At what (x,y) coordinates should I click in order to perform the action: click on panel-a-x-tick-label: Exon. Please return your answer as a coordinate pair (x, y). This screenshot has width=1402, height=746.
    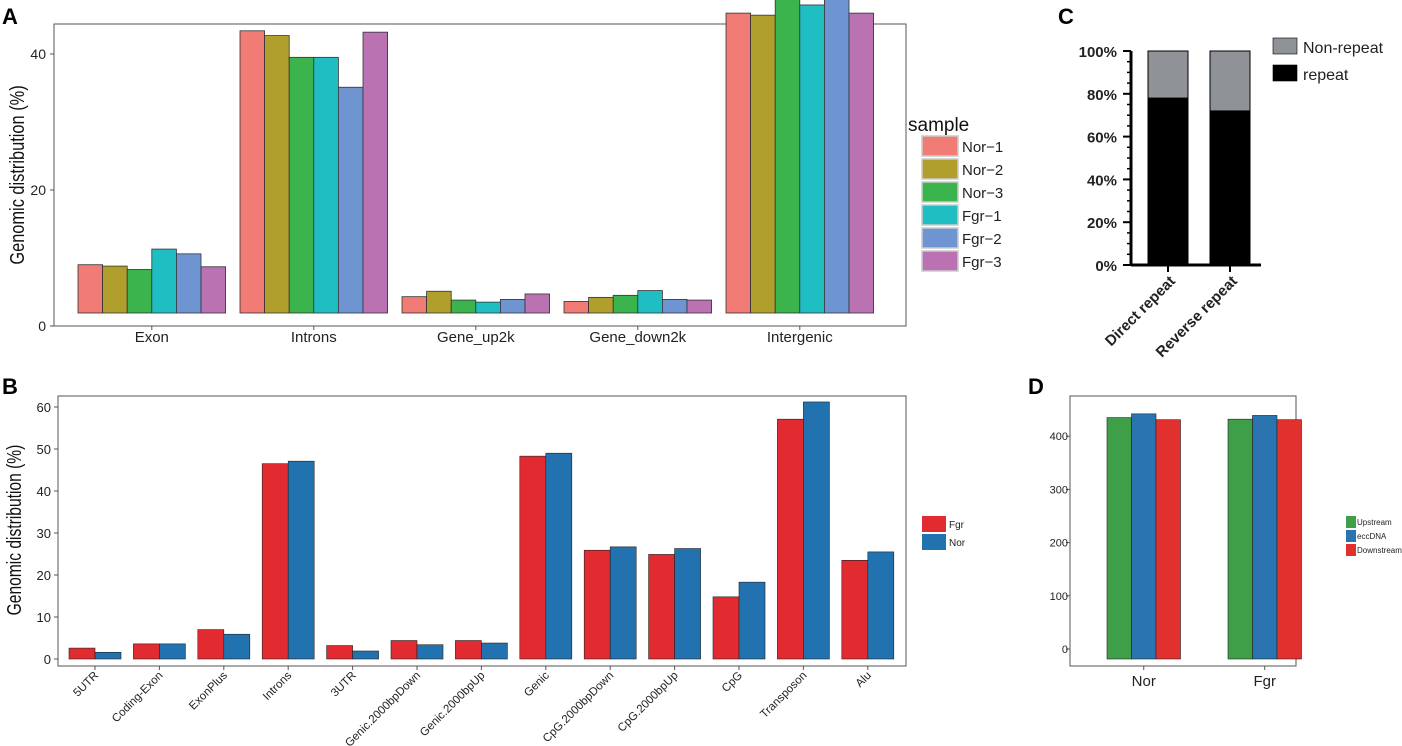
    Looking at the image, I should click on (152, 337).